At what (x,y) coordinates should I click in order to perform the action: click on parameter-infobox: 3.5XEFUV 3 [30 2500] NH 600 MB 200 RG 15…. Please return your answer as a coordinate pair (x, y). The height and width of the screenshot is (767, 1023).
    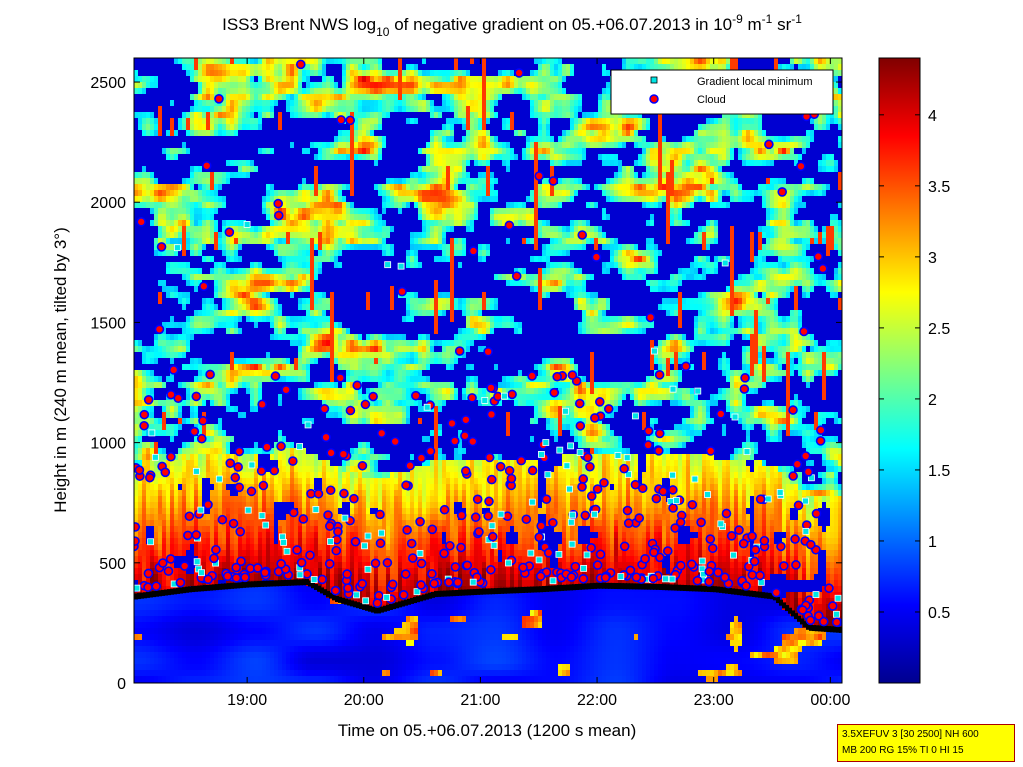
    Looking at the image, I should click on (926, 743).